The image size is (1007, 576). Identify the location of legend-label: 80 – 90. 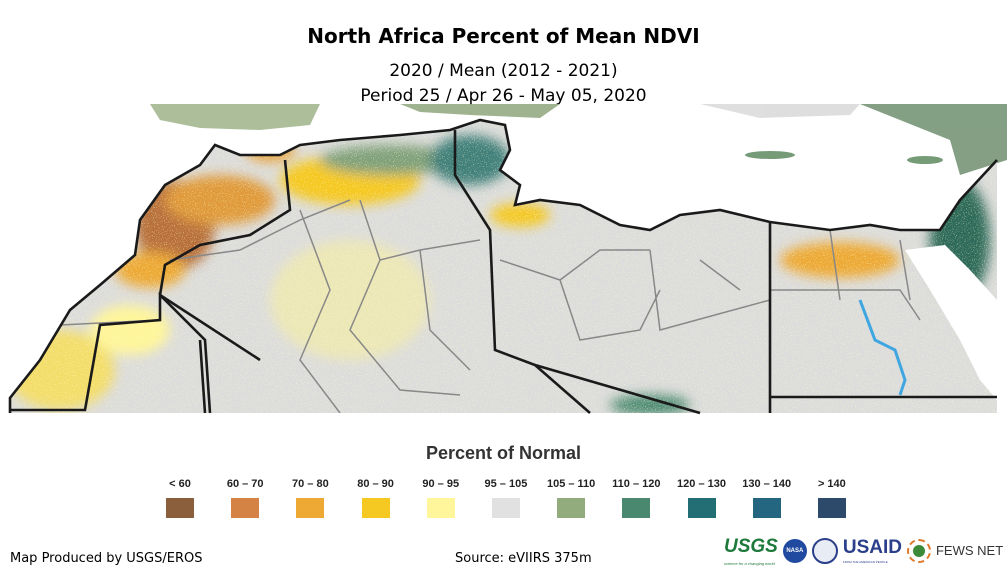
(375, 484).